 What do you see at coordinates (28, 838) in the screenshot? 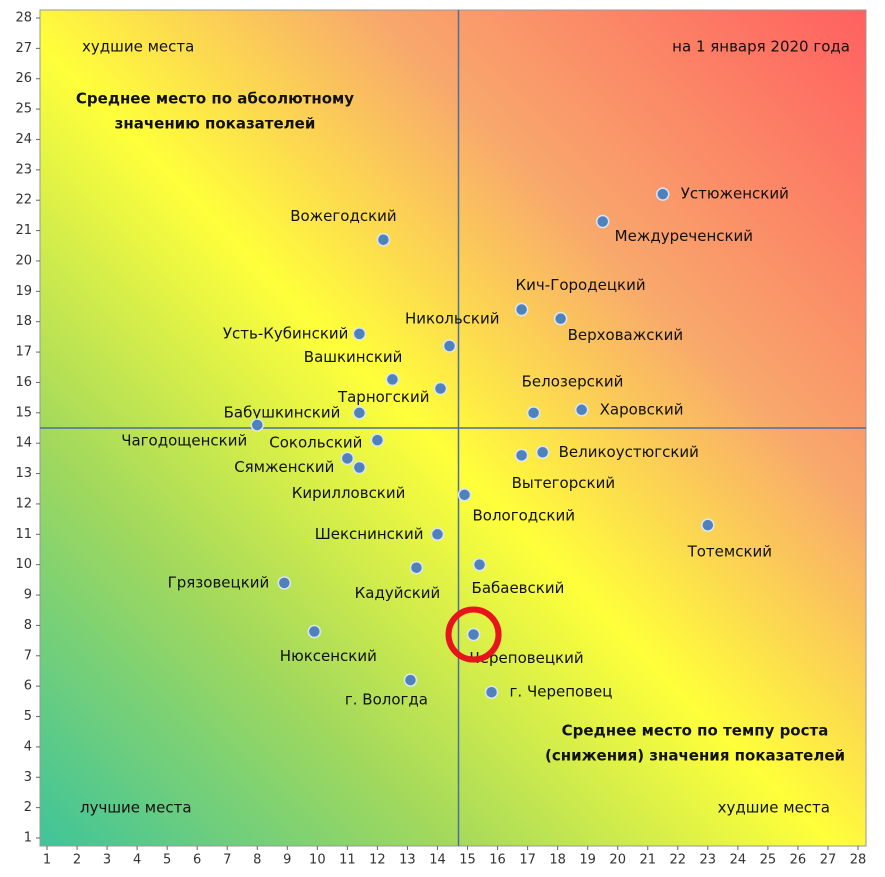
I see `y-tick-label: 1` at bounding box center [28, 838].